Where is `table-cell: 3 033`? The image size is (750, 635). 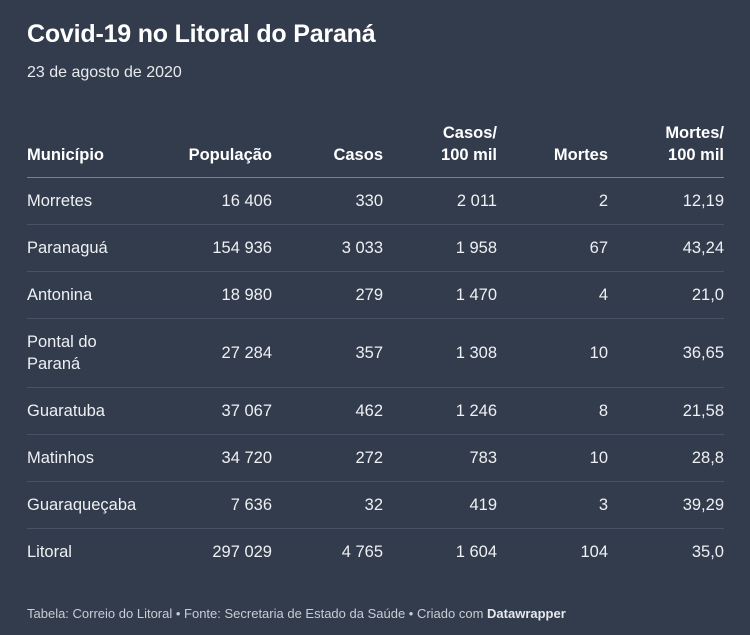 table-cell: 3 033 is located at coordinates (327, 248).